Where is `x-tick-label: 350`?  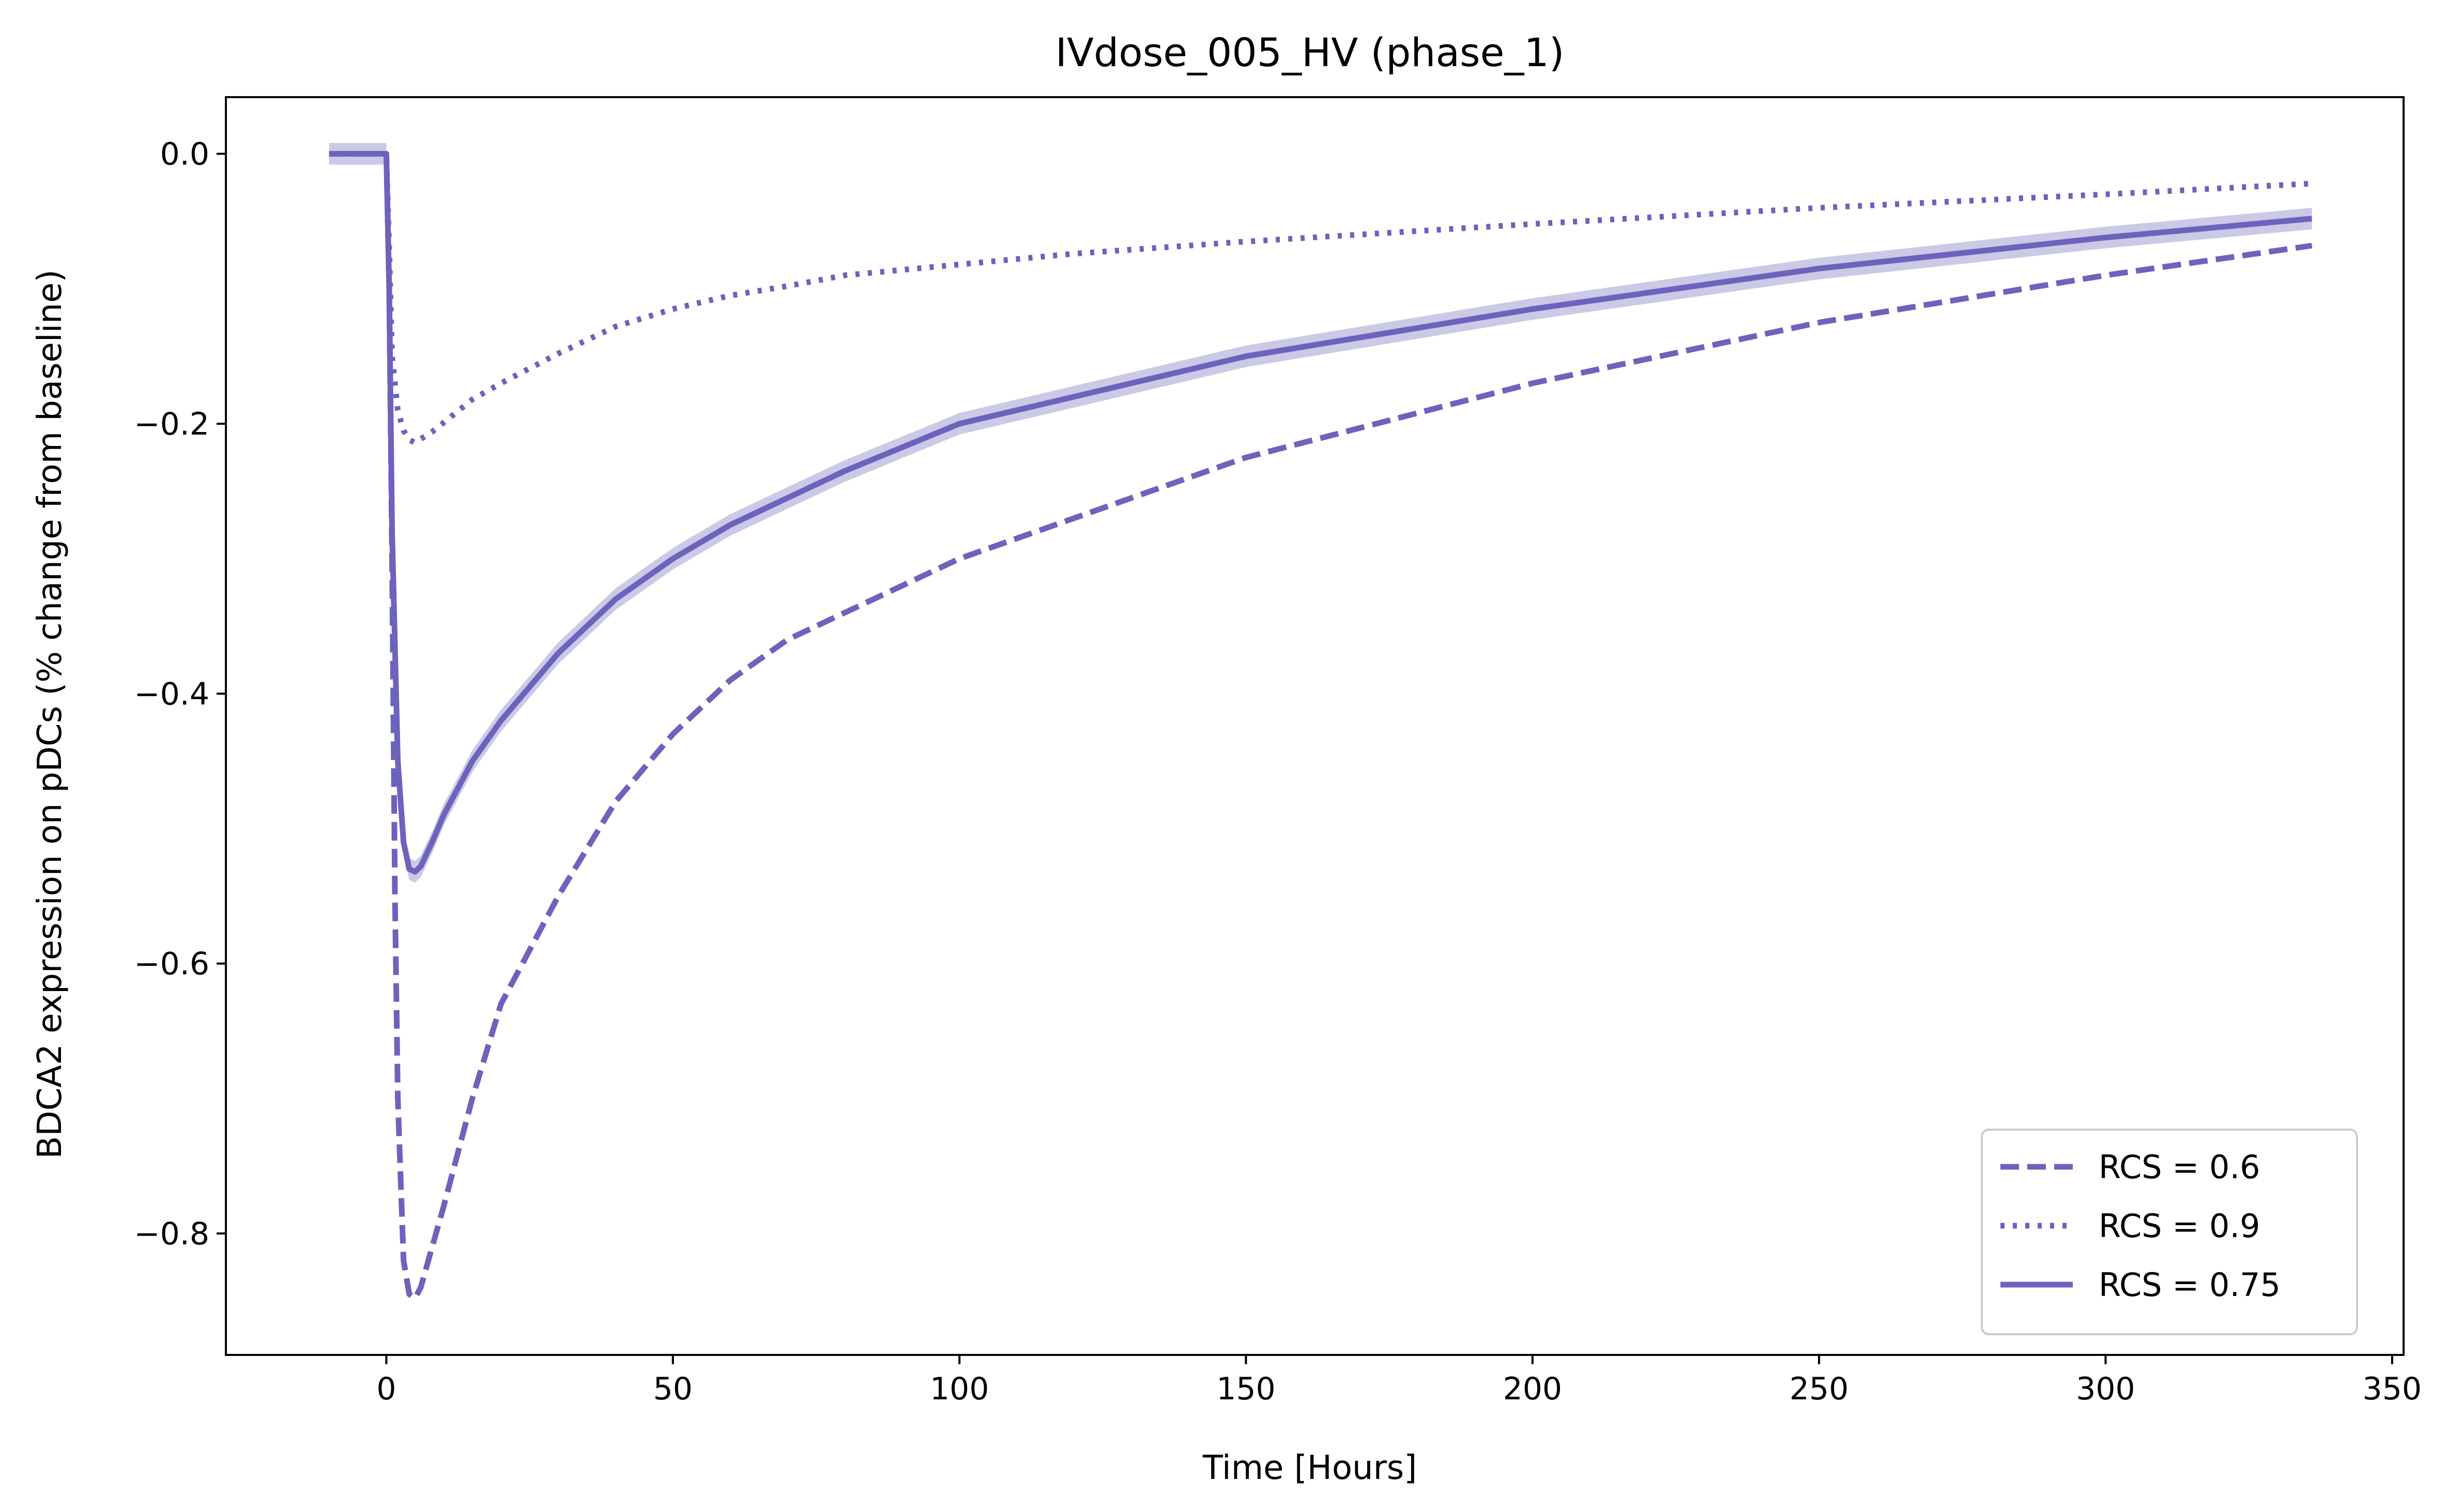
x-tick-label: 350 is located at coordinates (2392, 1389).